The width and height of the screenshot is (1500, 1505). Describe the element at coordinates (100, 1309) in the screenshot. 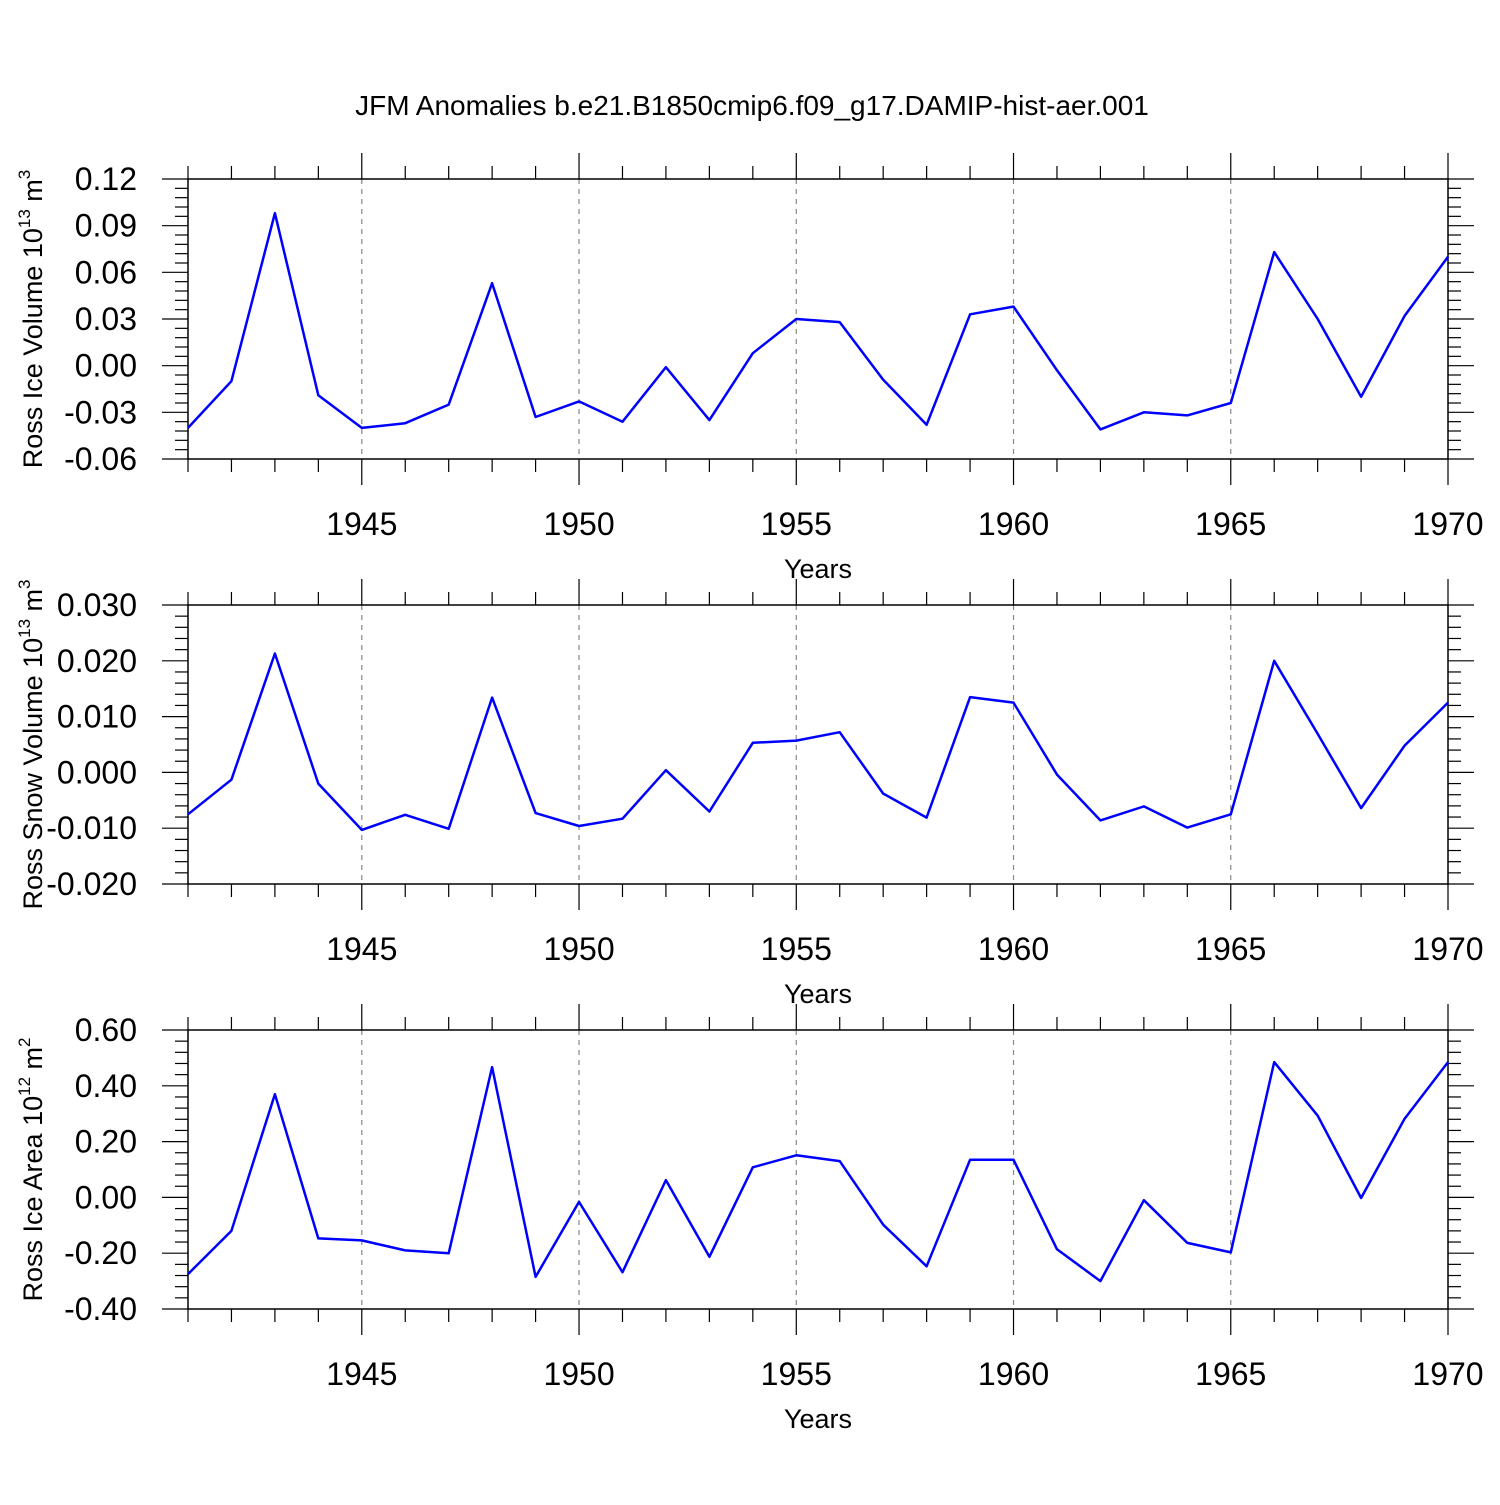

I see `y-tick-label: -0.40` at that location.